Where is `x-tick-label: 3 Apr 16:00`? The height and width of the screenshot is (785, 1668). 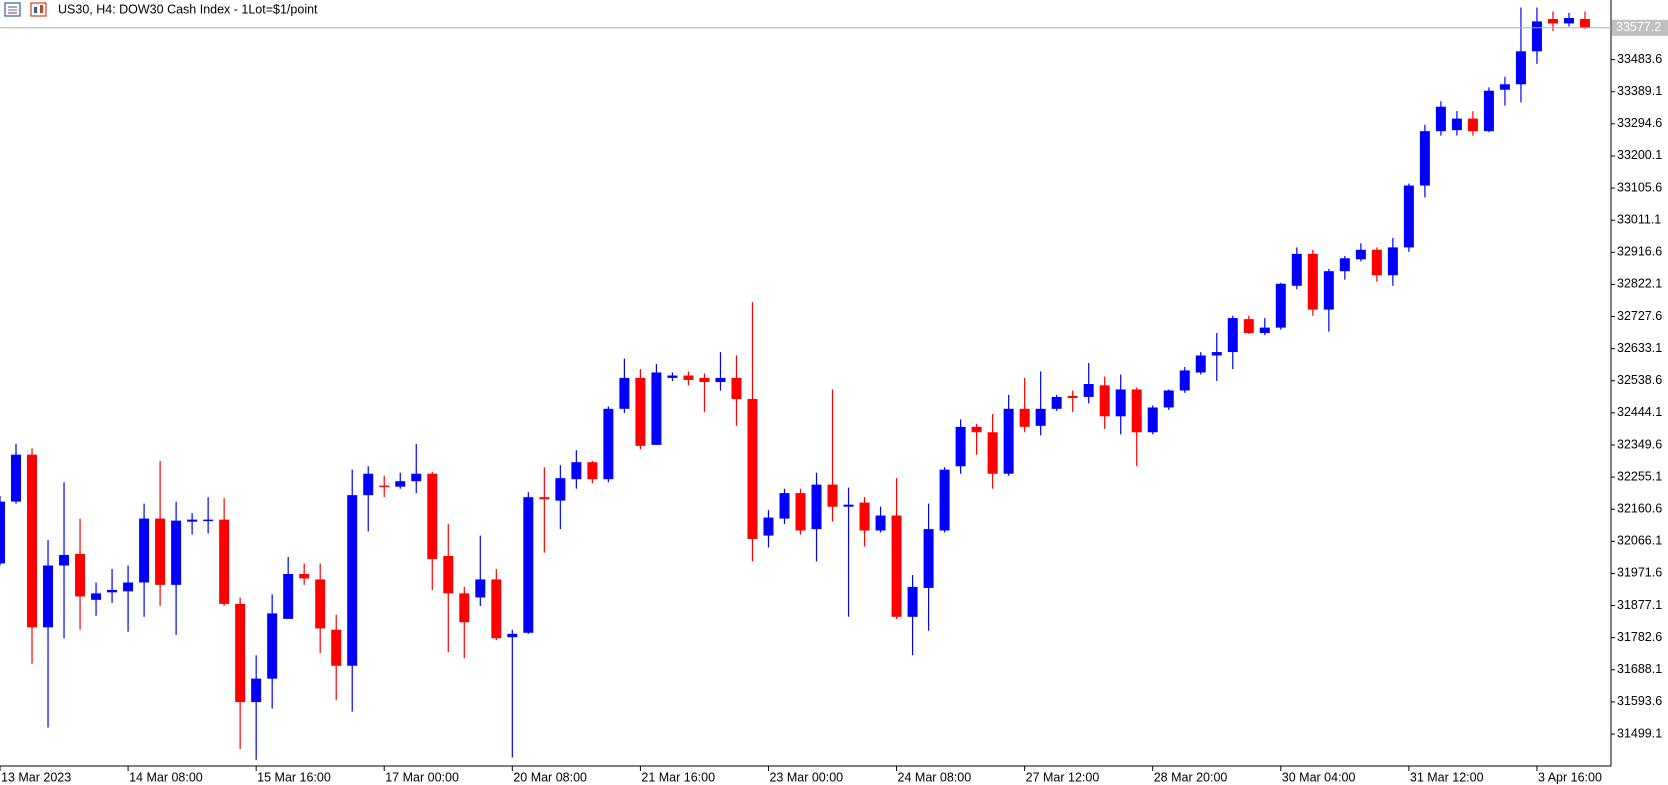
x-tick-label: 3 Apr 16:00 is located at coordinates (1570, 777).